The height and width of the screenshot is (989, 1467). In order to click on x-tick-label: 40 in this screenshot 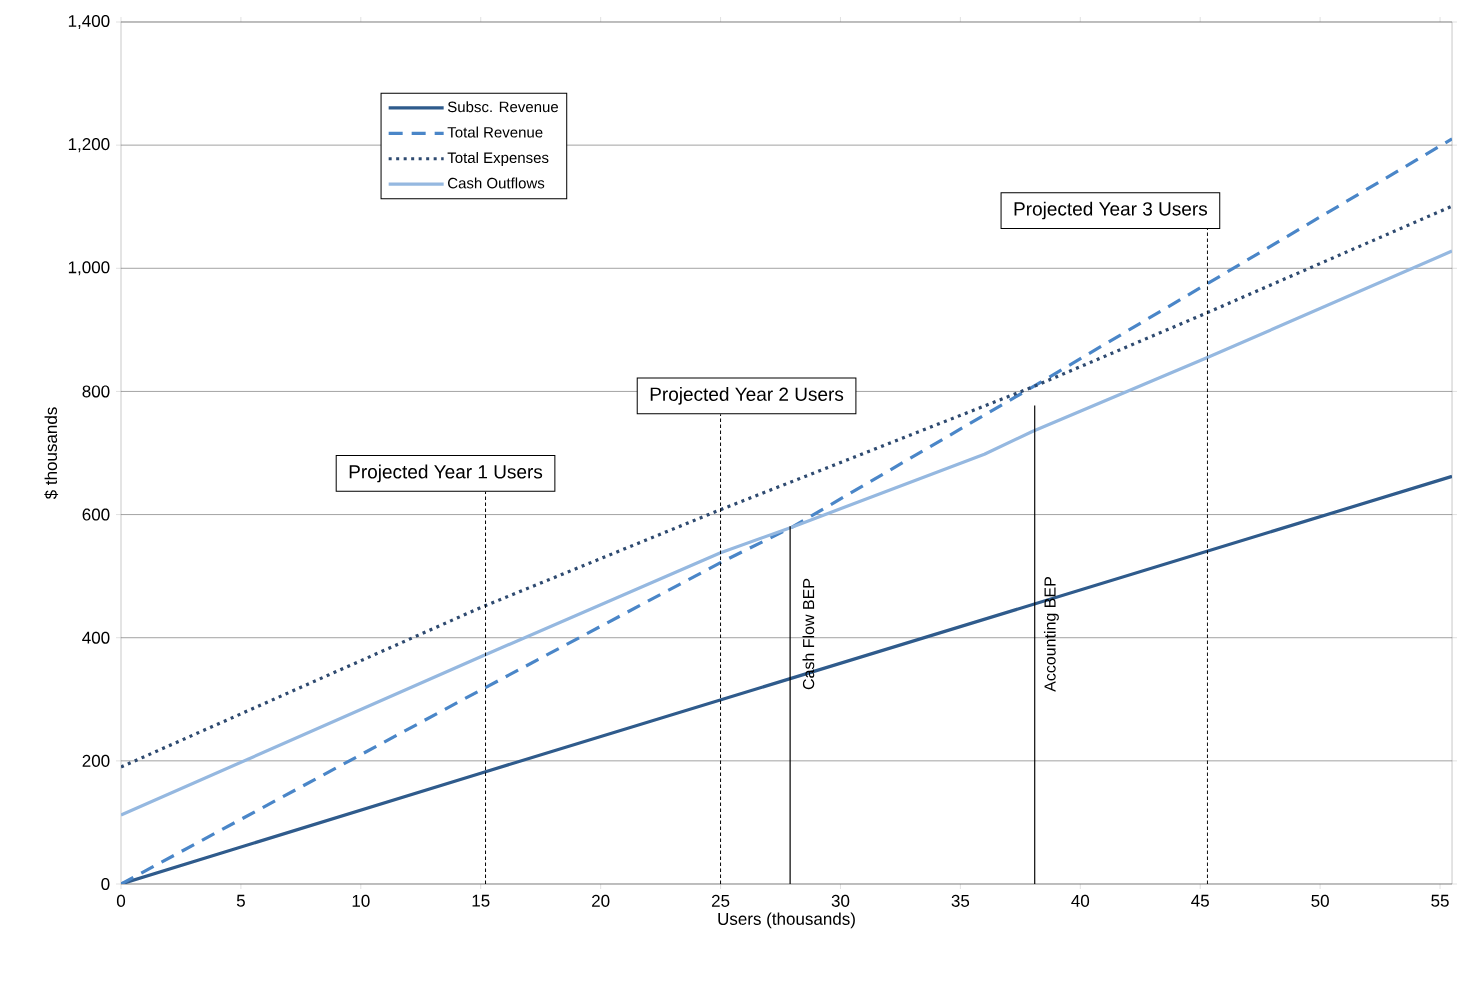, I will do `click(1080, 900)`.